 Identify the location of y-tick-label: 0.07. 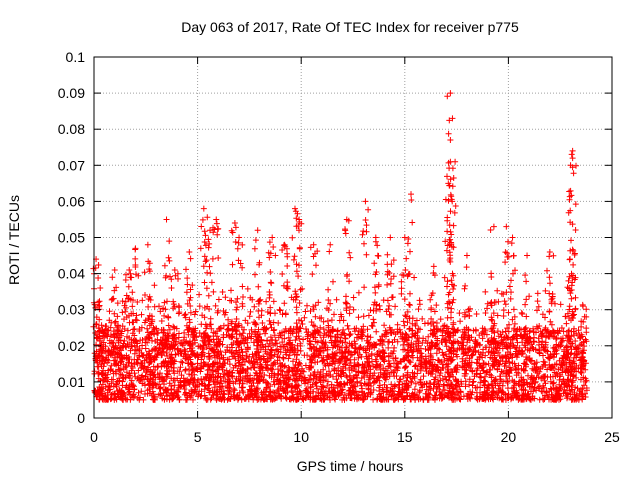
(71, 165).